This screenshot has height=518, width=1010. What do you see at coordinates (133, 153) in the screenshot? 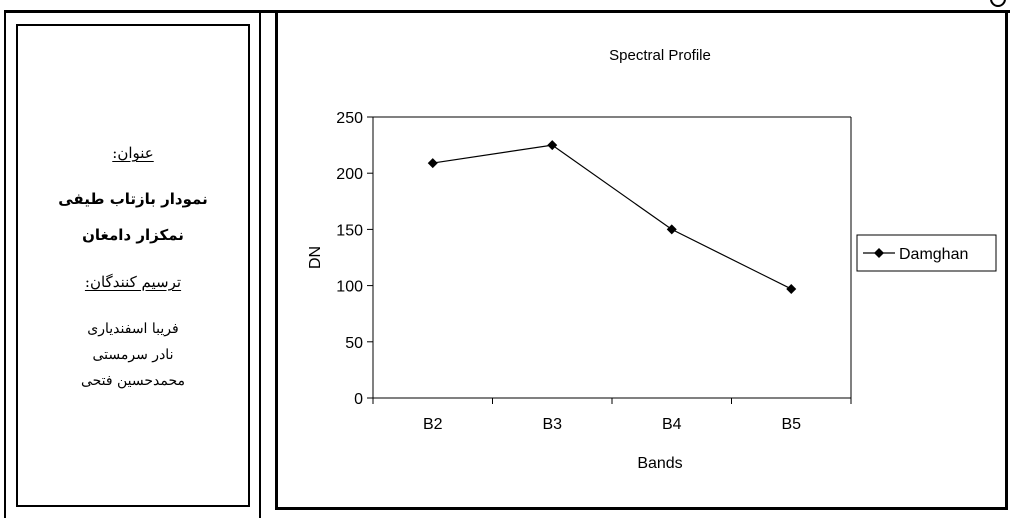
I see `title-label: عنوان:` at bounding box center [133, 153].